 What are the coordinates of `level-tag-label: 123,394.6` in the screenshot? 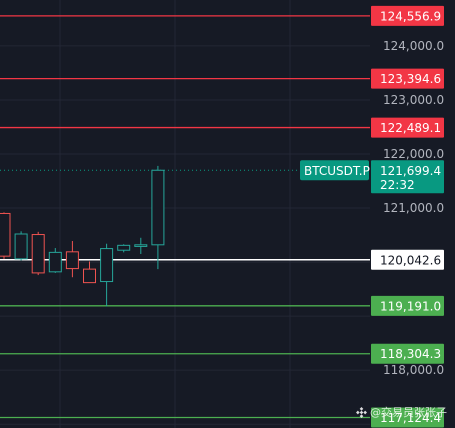 It's located at (410, 79).